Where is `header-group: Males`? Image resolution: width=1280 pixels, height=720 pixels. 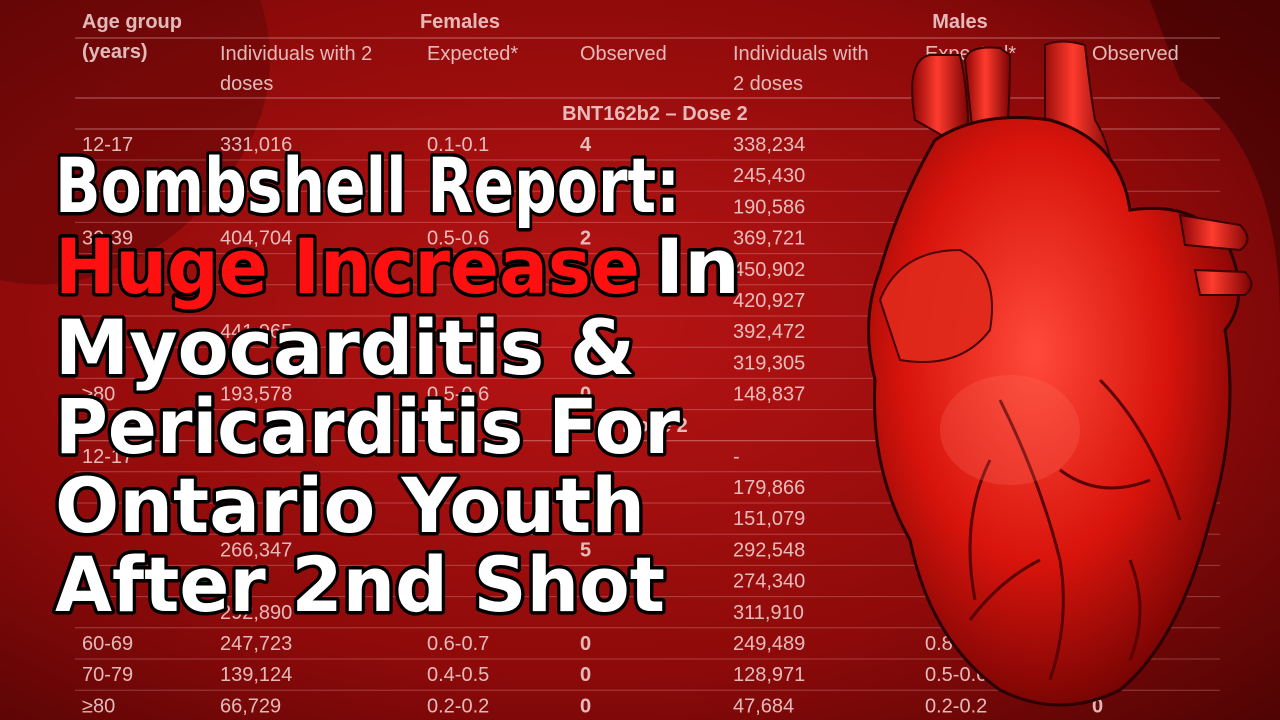
header-group: Males is located at coordinates (960, 22).